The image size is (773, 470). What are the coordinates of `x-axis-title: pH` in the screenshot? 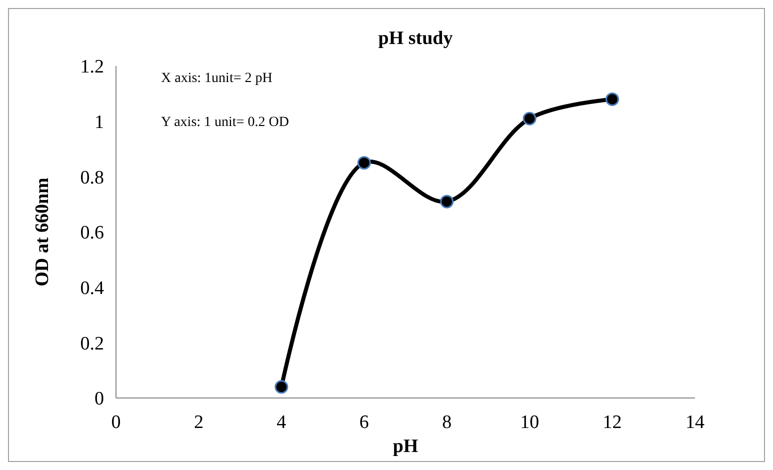 It's located at (405, 446).